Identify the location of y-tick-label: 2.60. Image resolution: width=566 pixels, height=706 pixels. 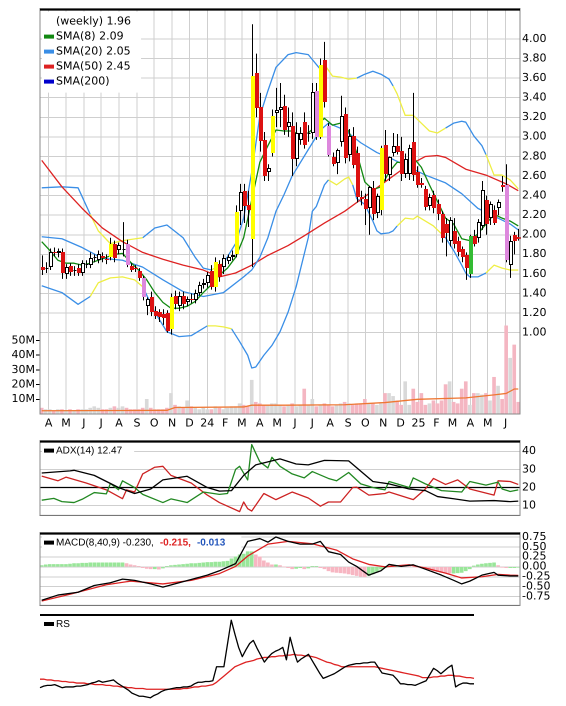
(534, 175).